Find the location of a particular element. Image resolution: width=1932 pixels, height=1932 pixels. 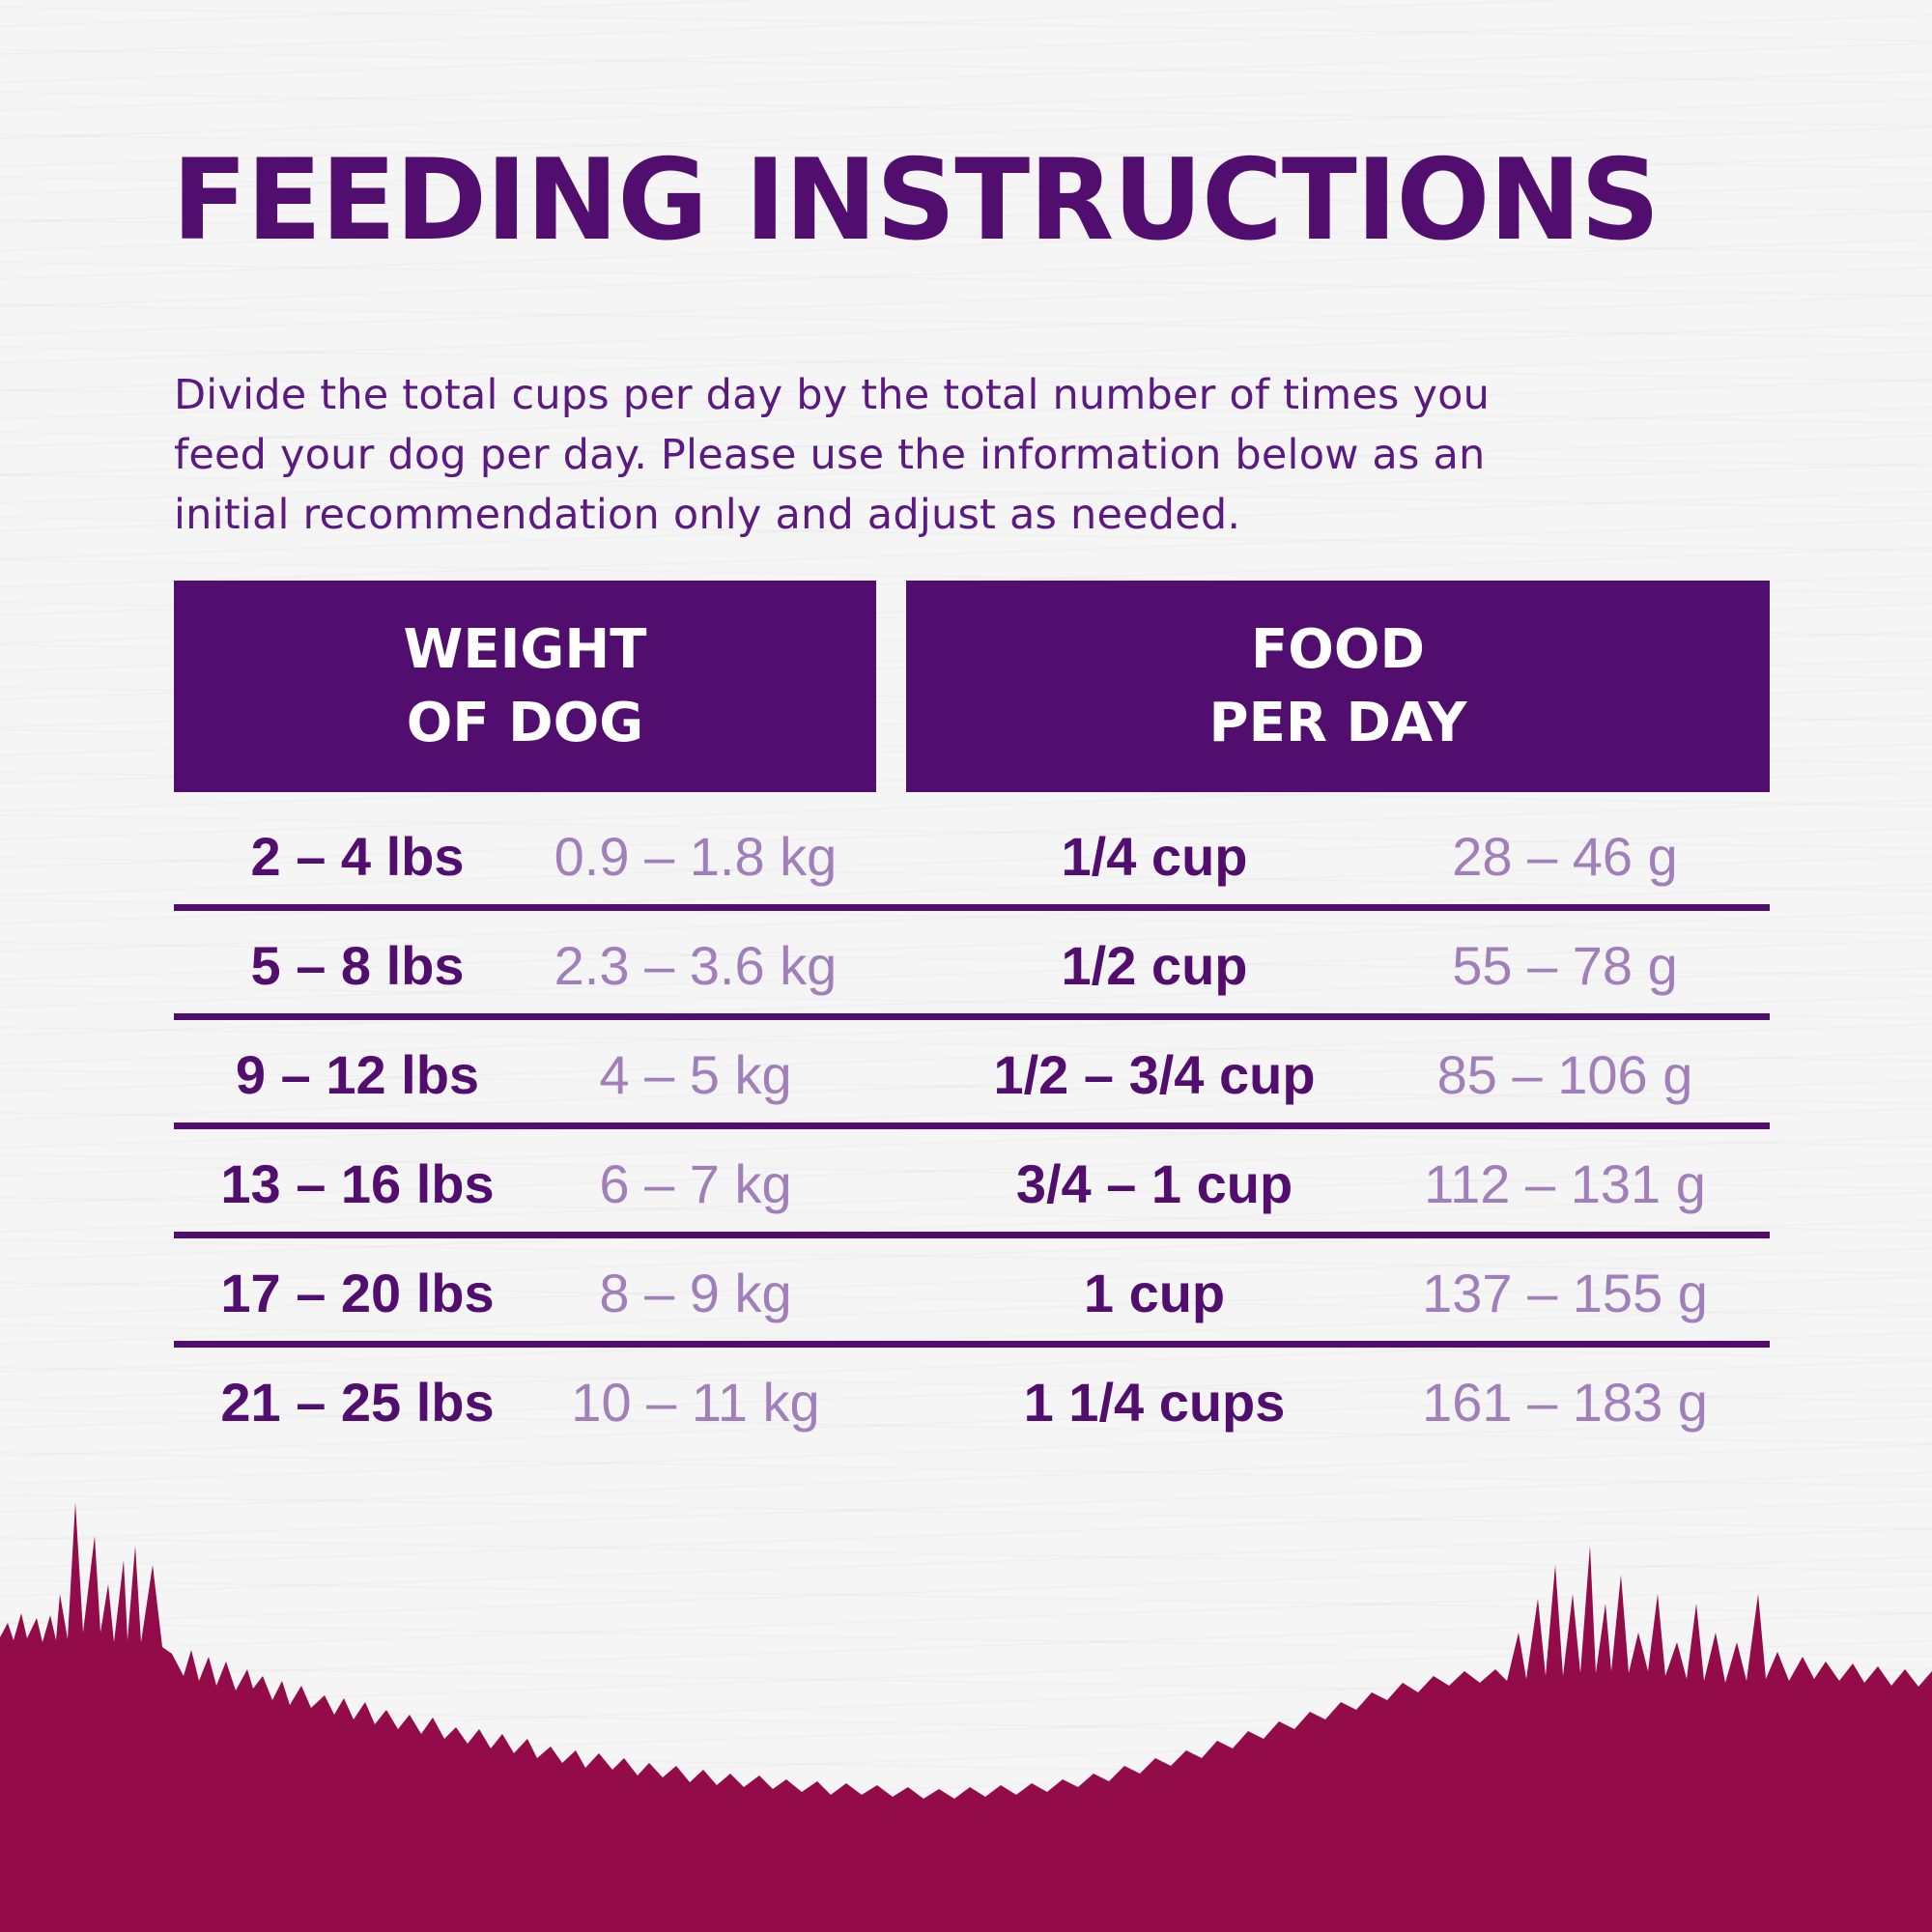

header-line: WEIGHT is located at coordinates (525, 649).